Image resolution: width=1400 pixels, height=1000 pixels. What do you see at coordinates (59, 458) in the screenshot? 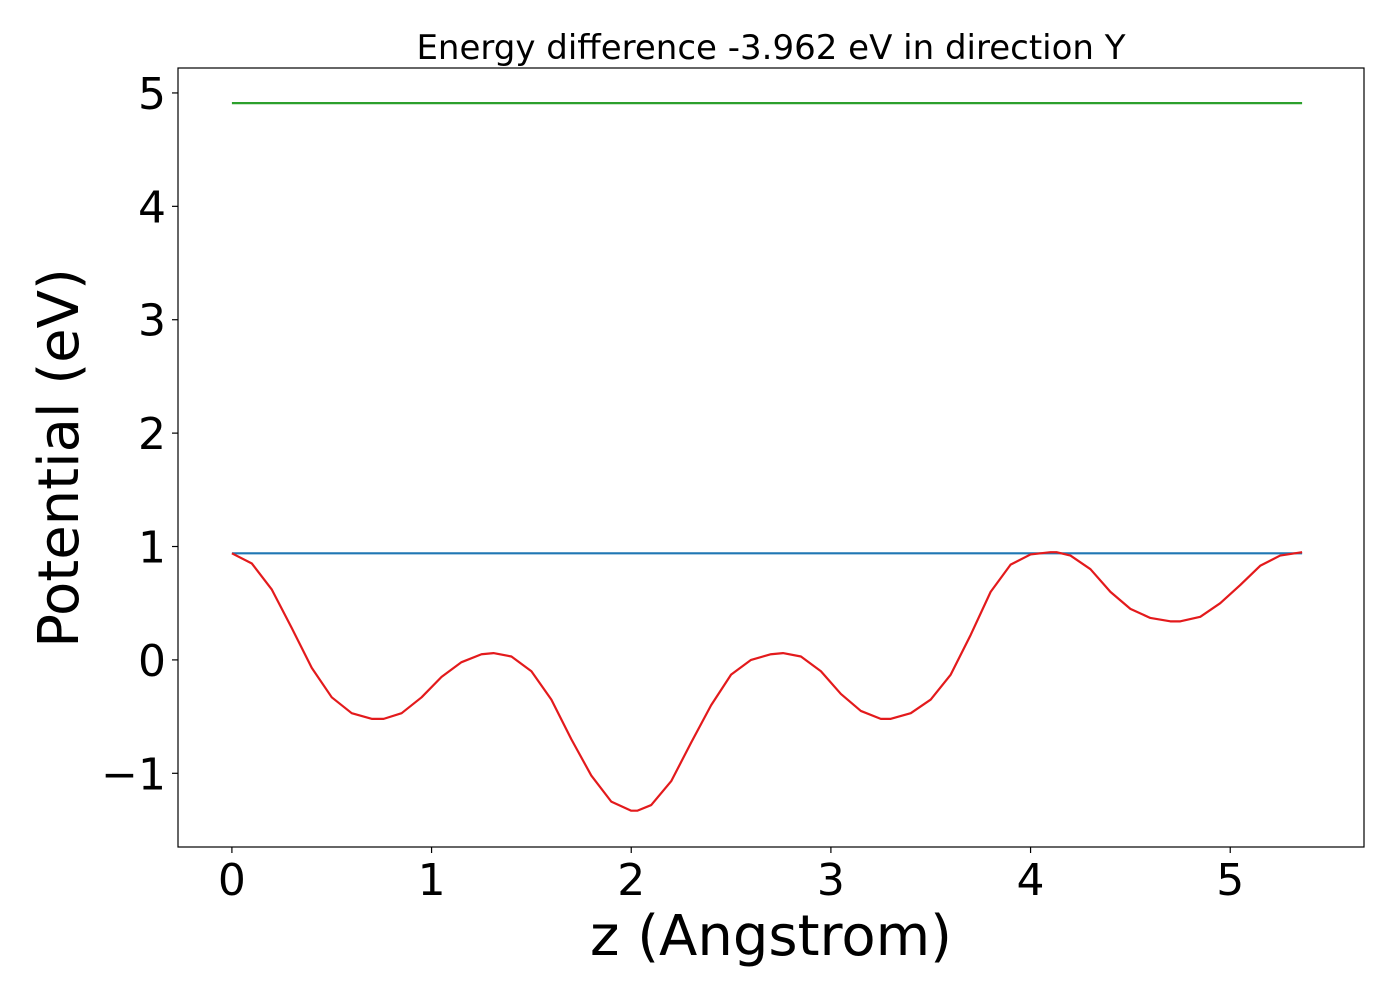
I see `y-axis-title: Potential (eV)` at bounding box center [59, 458].